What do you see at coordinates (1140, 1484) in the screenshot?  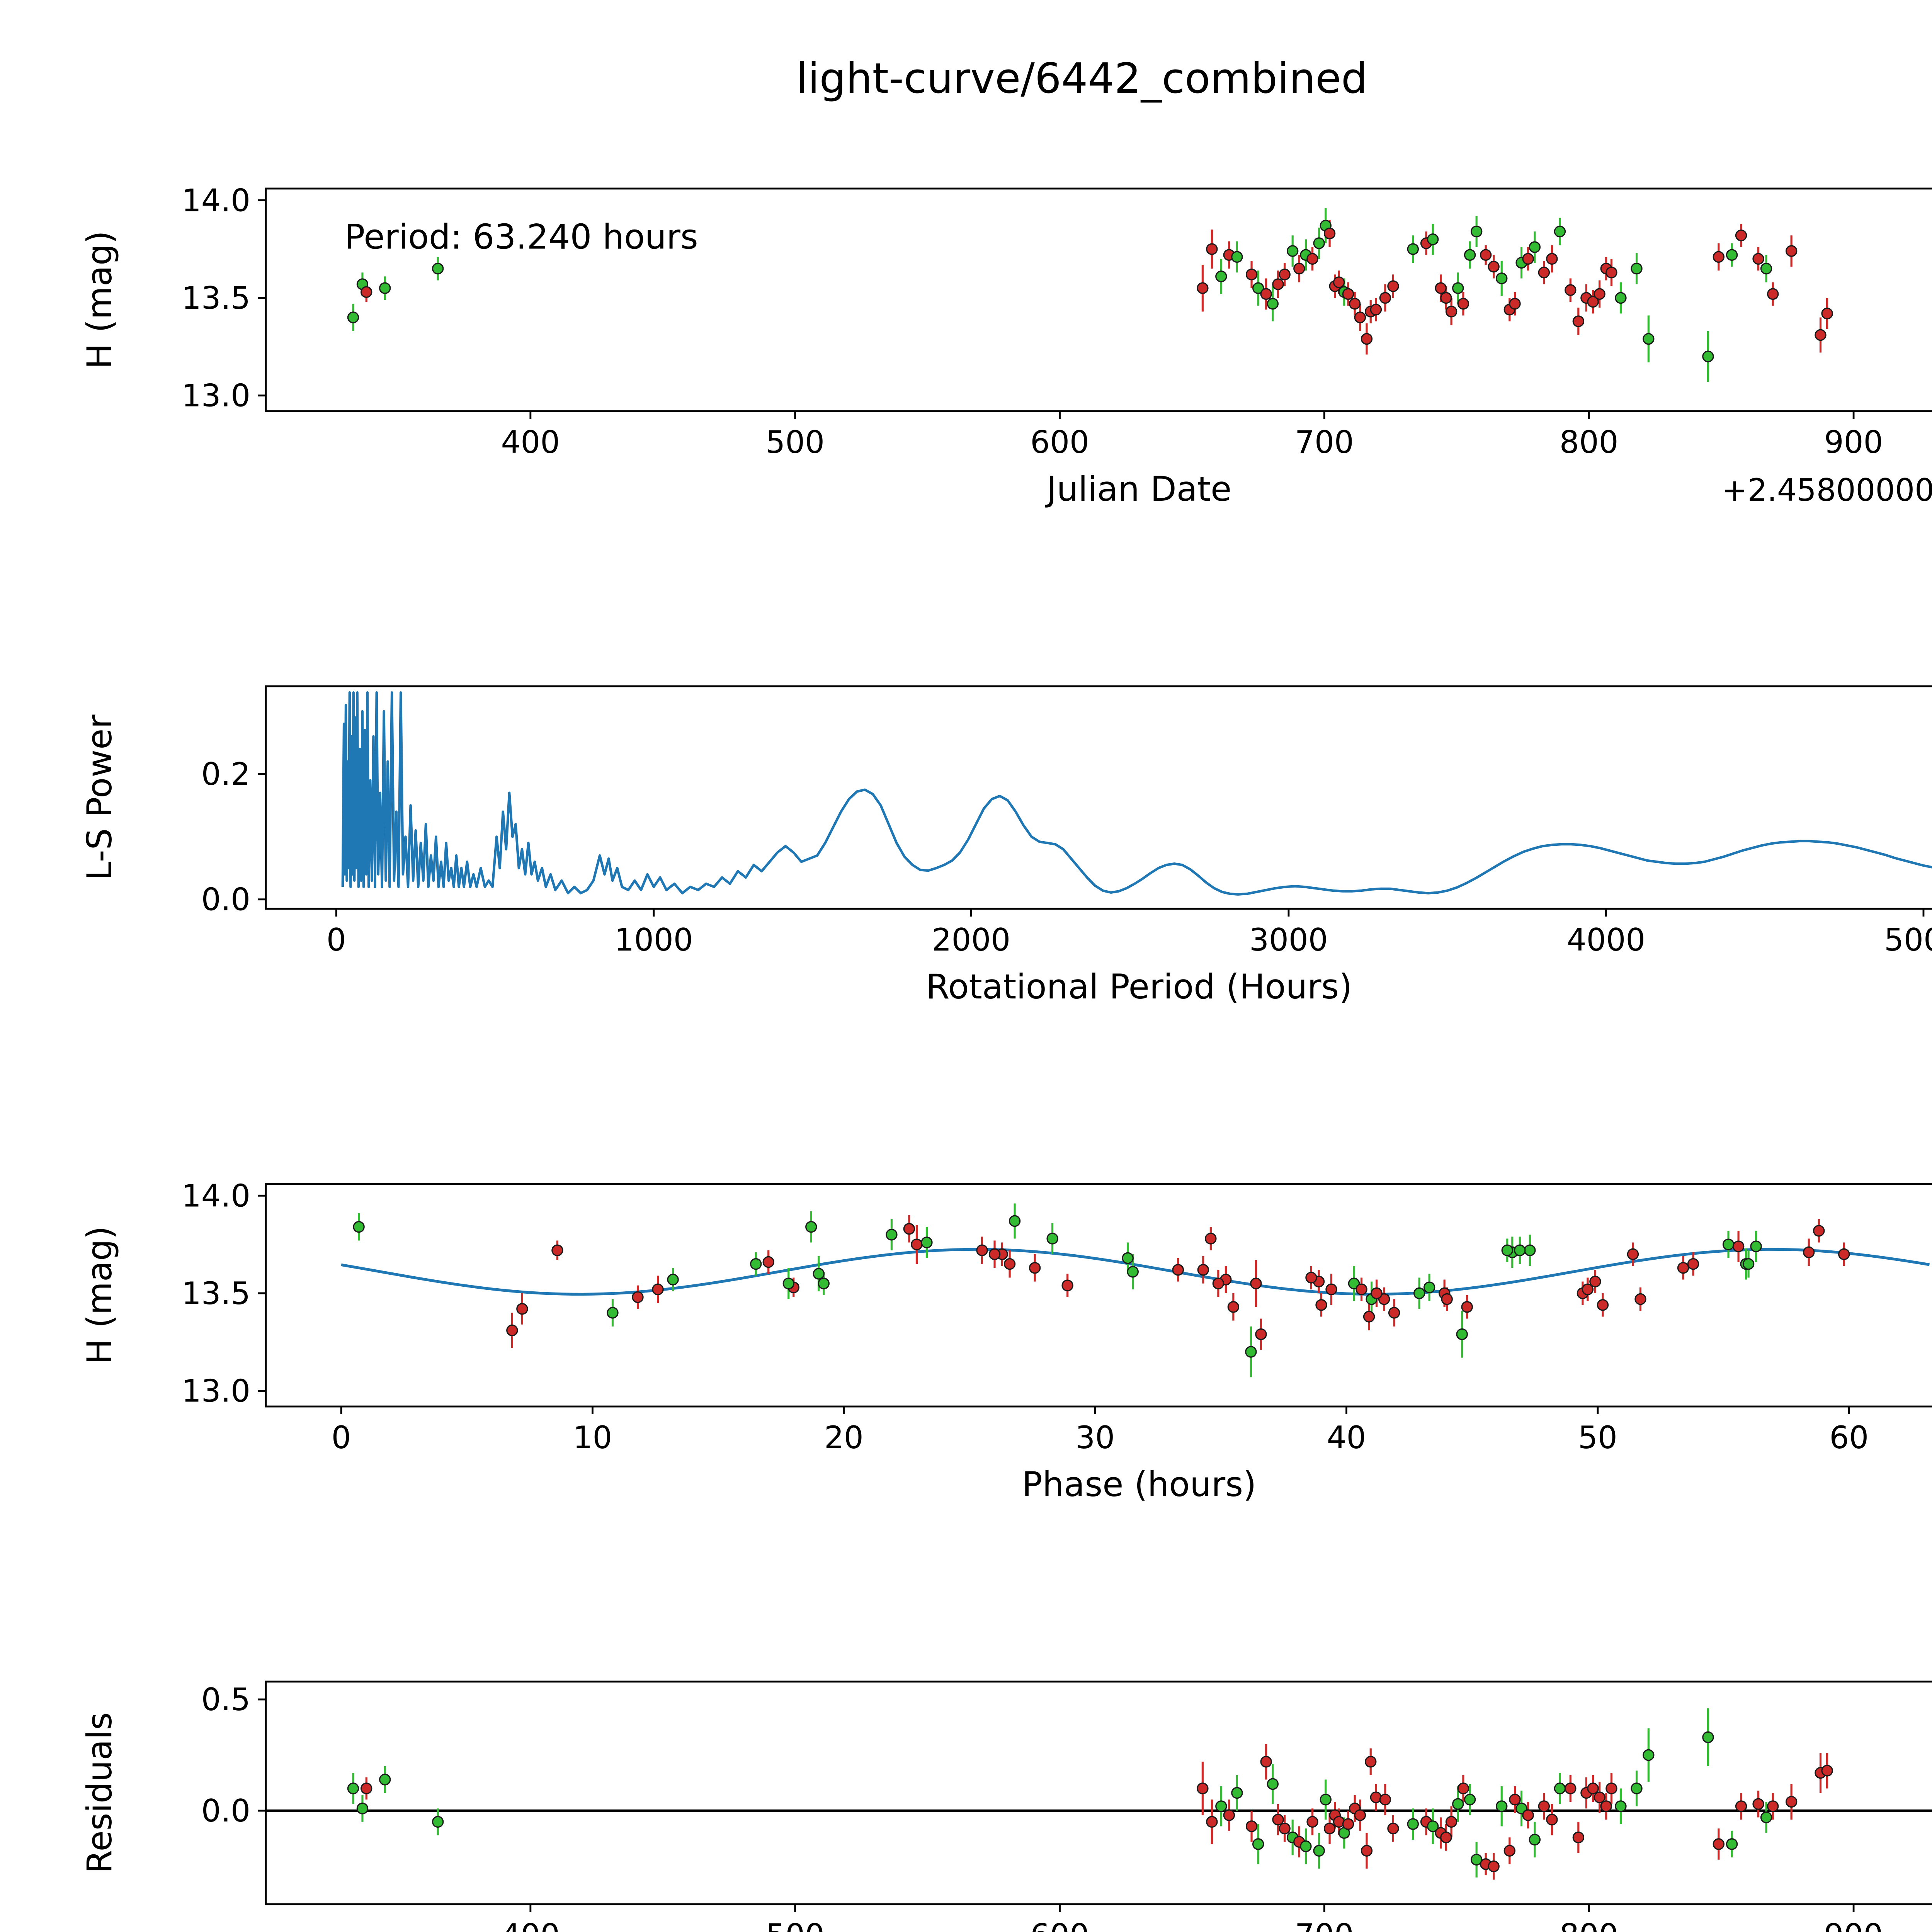 I see `x-axis-label: Phase (hours)` at bounding box center [1140, 1484].